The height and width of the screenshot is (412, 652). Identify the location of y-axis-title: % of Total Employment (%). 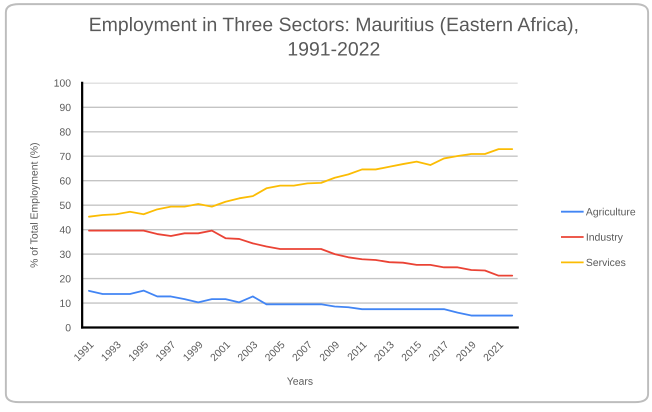
(35, 205).